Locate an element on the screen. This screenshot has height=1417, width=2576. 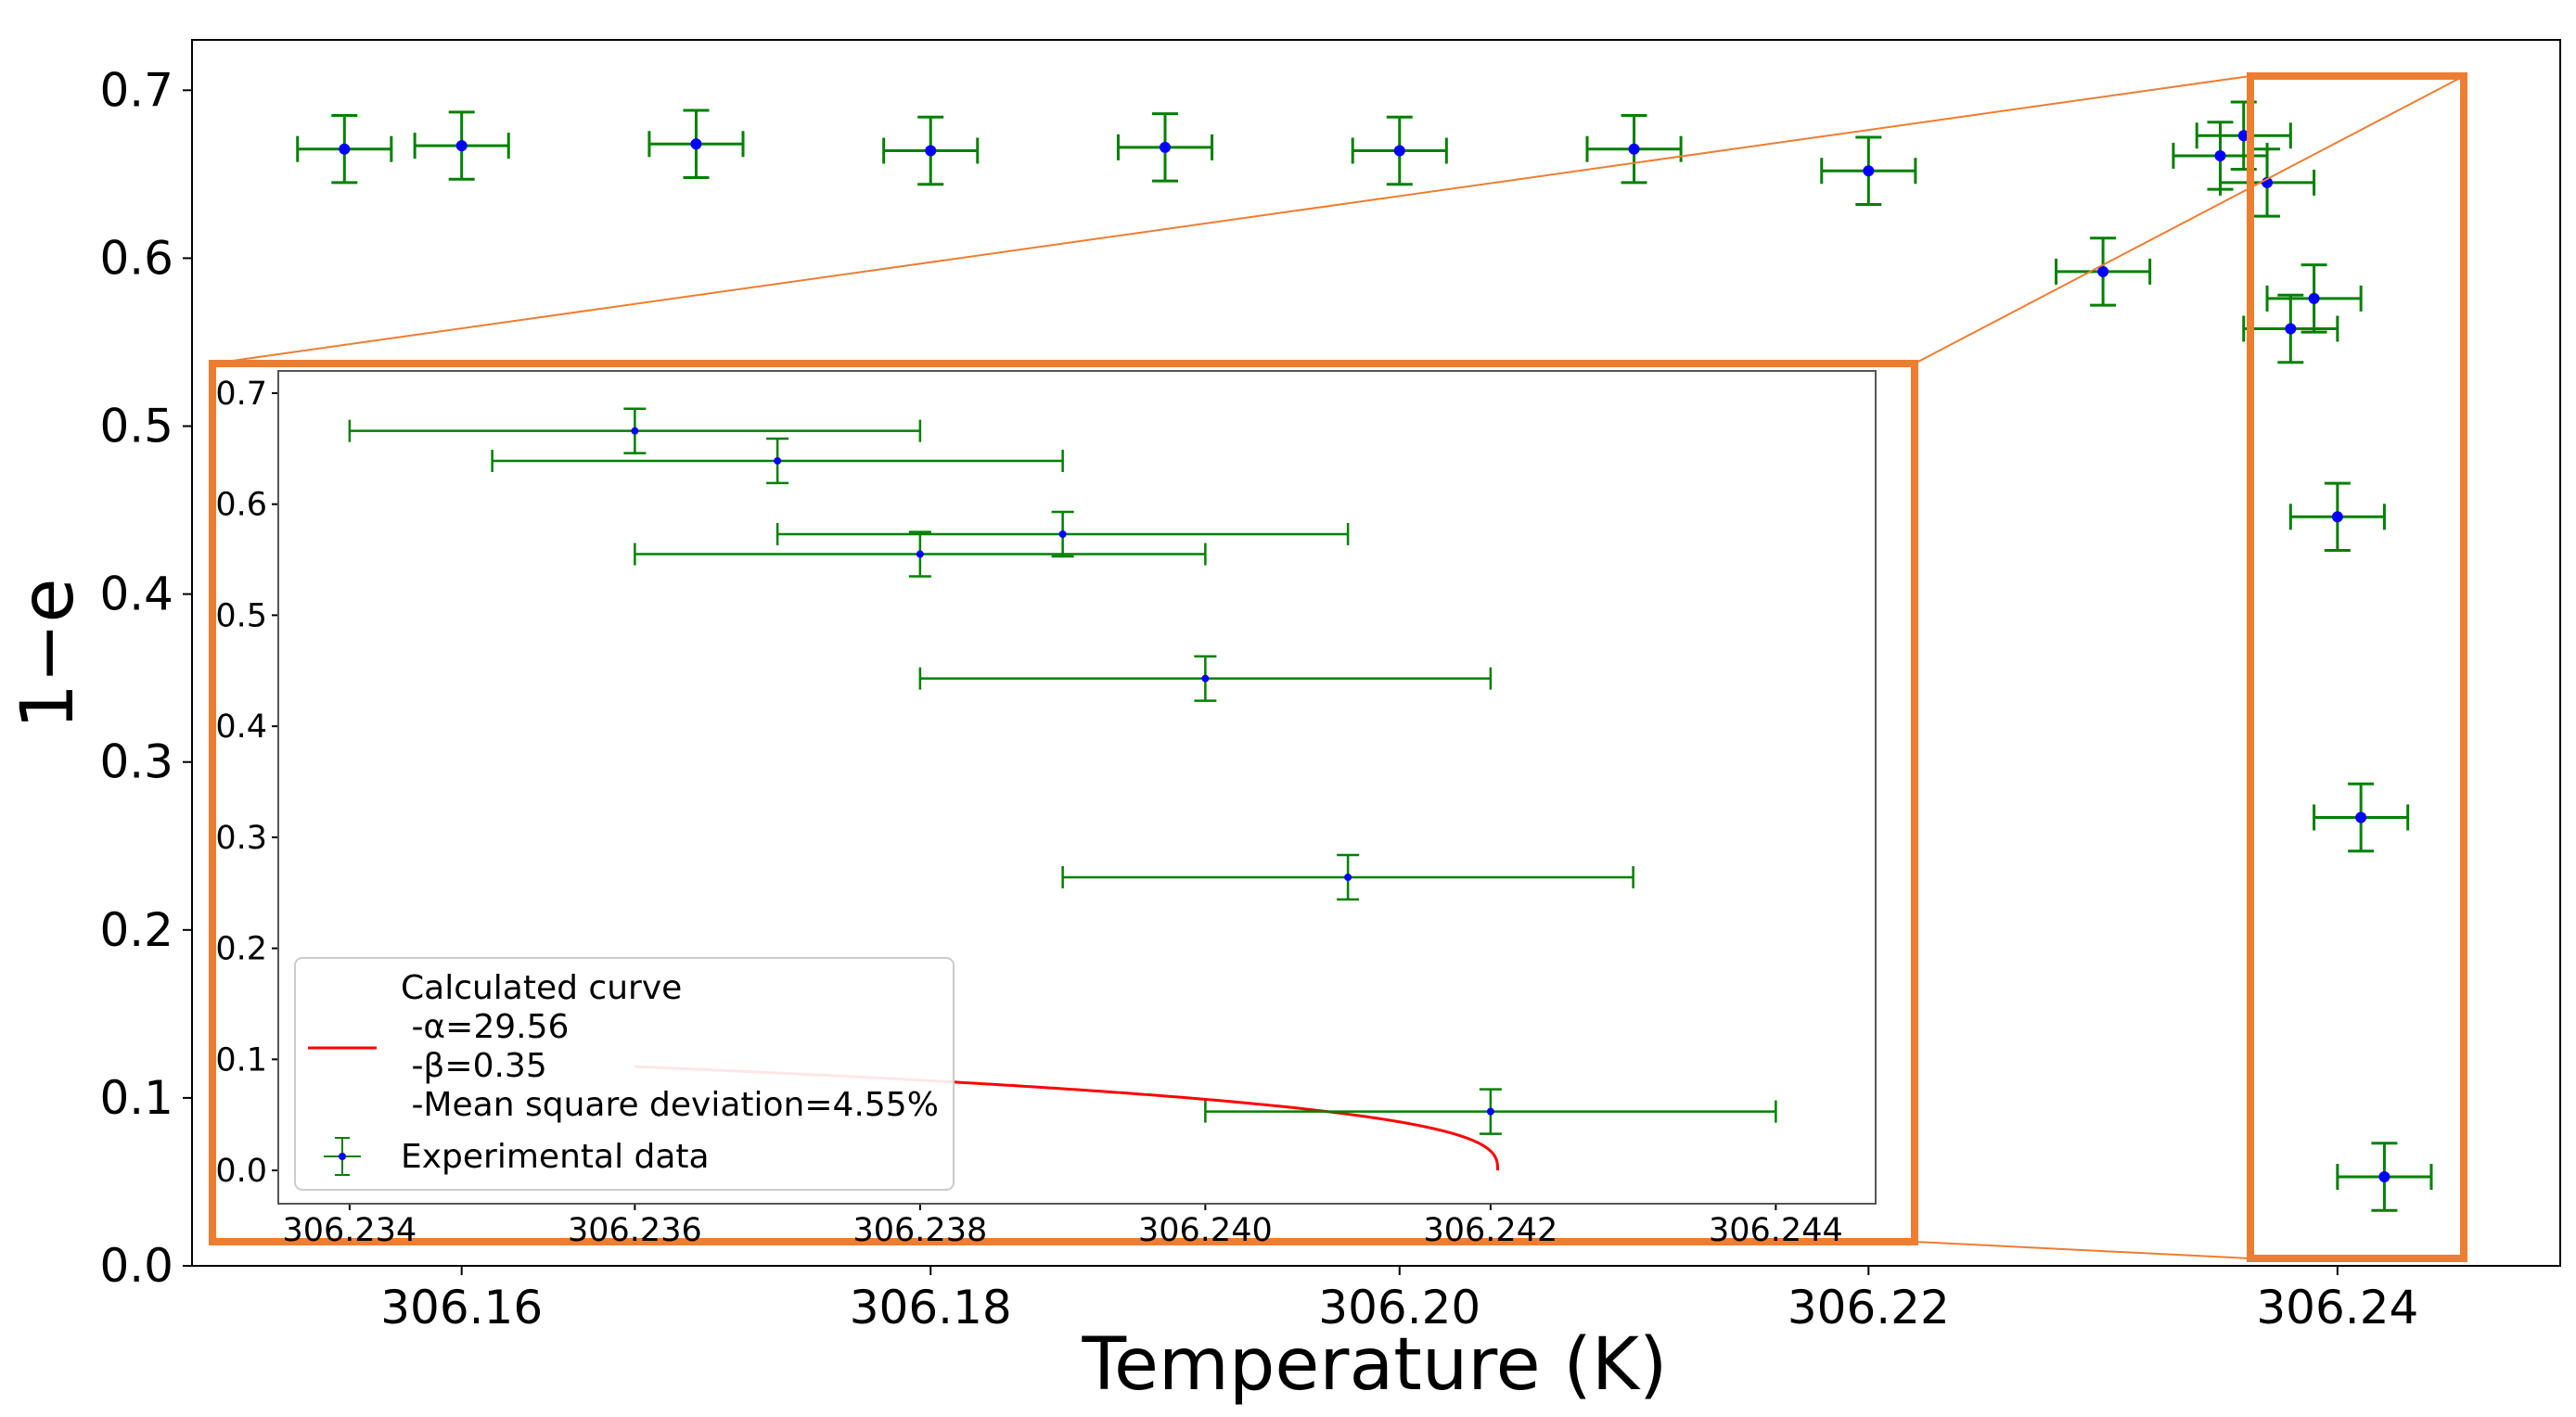
inset-y-tick-label: 0.4 is located at coordinates (241, 727).